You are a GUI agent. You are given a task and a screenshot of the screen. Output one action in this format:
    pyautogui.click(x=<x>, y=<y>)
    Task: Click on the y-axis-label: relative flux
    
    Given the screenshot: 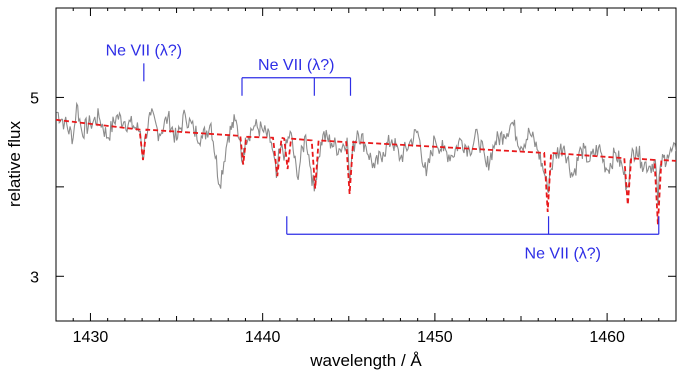 What is the action you would take?
    pyautogui.click(x=14, y=164)
    